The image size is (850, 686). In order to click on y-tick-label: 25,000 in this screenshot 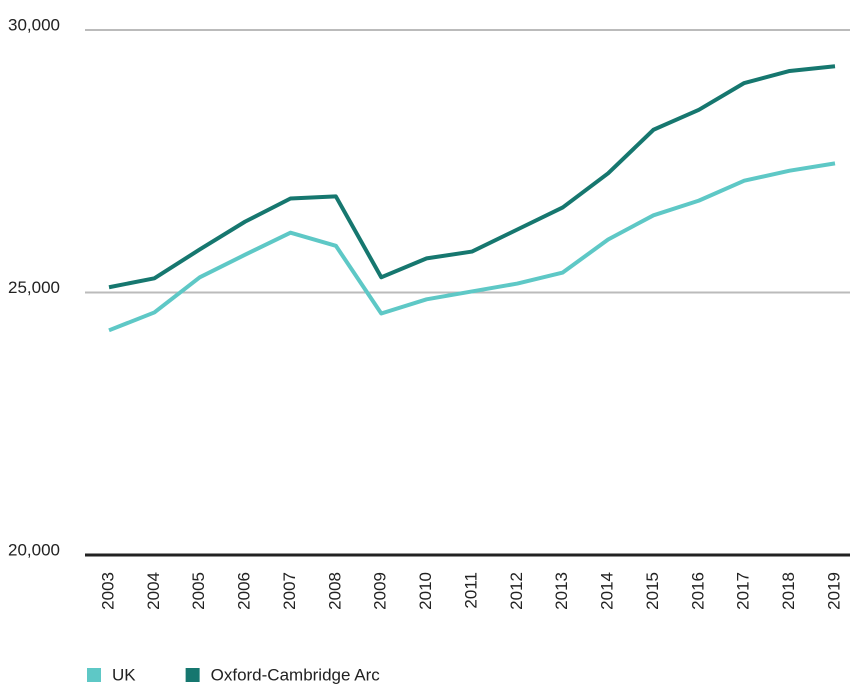, I will do `click(34, 287)`.